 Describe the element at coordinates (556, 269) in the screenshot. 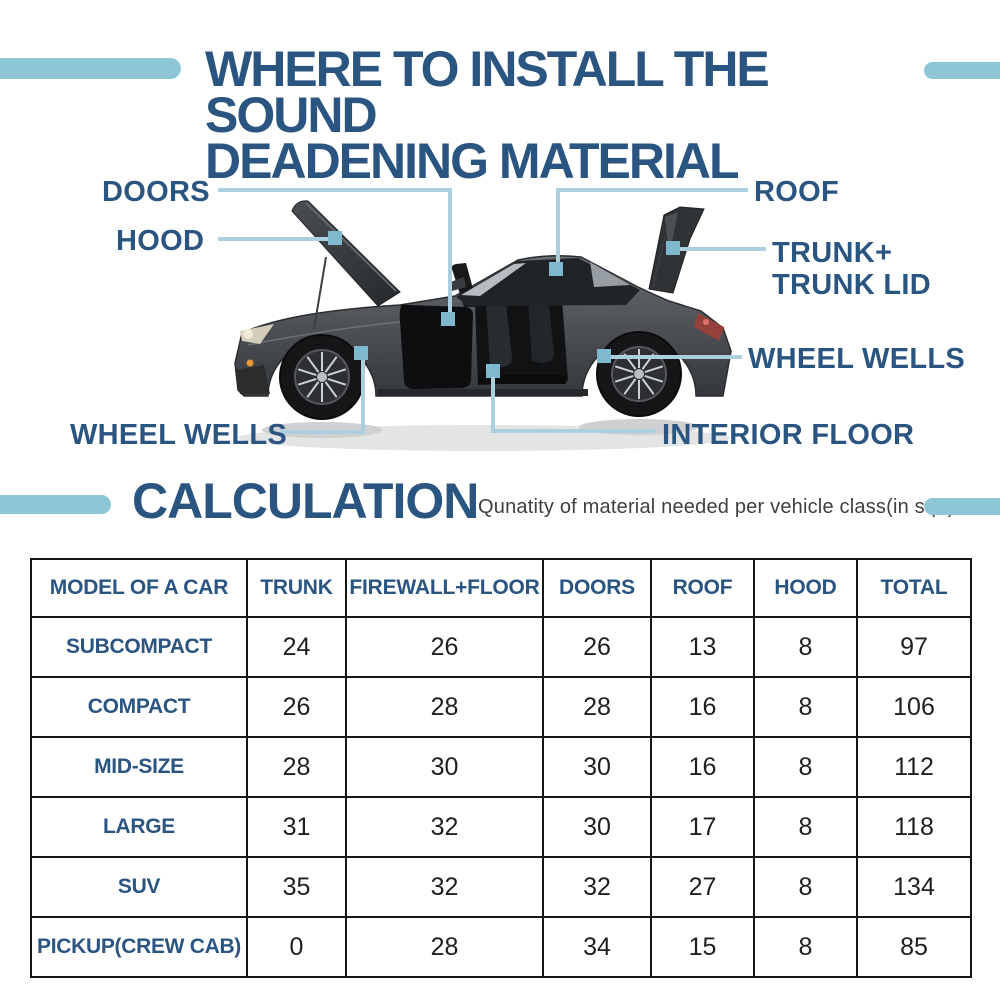

I see `roof-connector-square` at that location.